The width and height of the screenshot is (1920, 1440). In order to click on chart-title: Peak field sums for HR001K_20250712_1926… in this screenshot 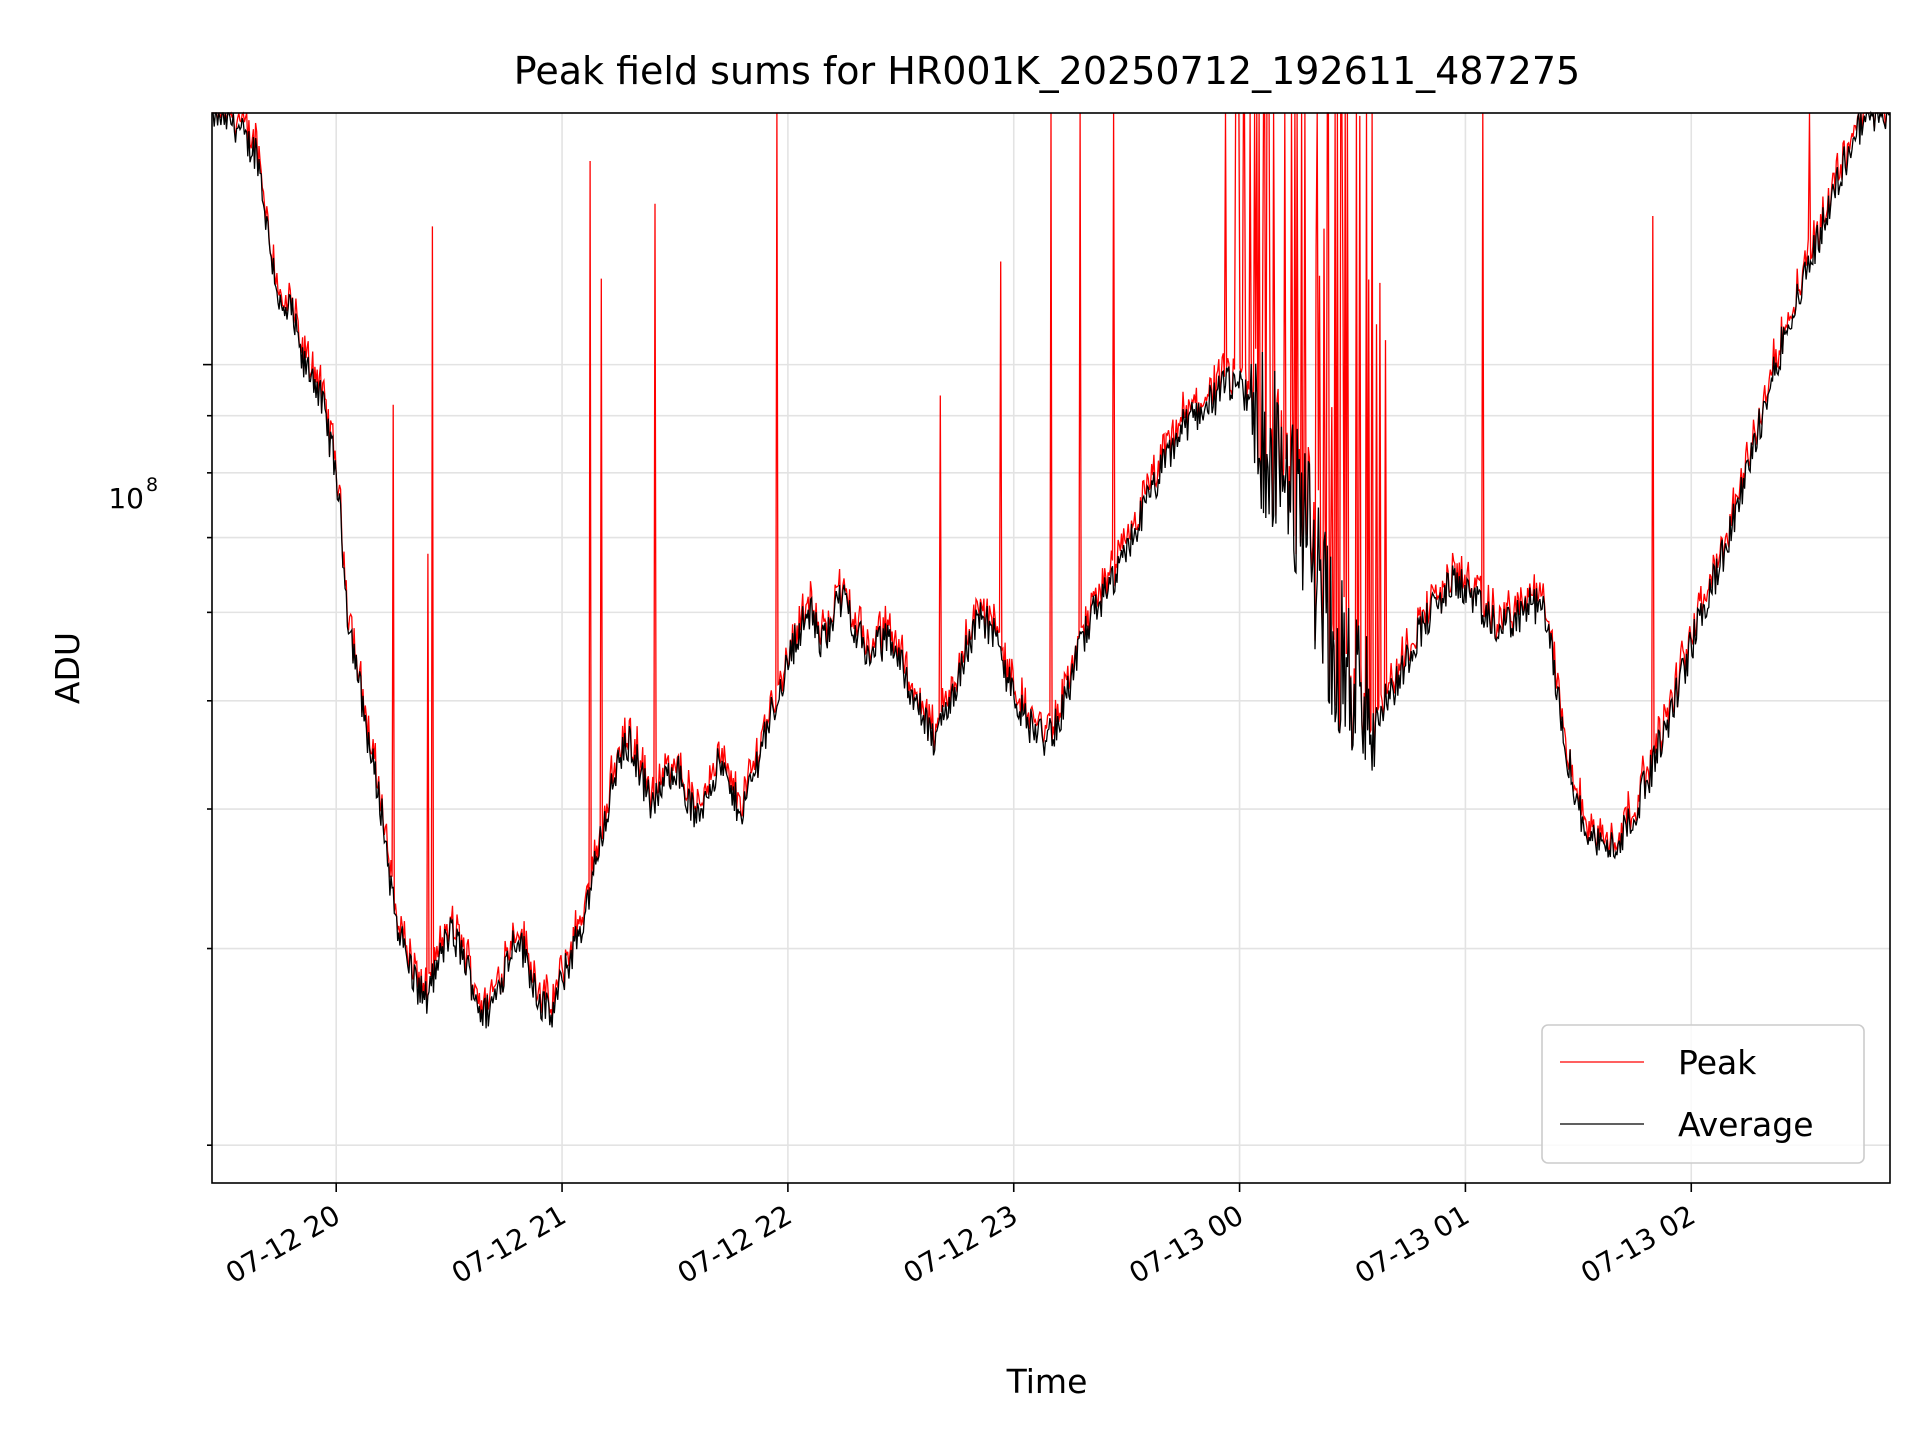, I will do `click(1047, 71)`.